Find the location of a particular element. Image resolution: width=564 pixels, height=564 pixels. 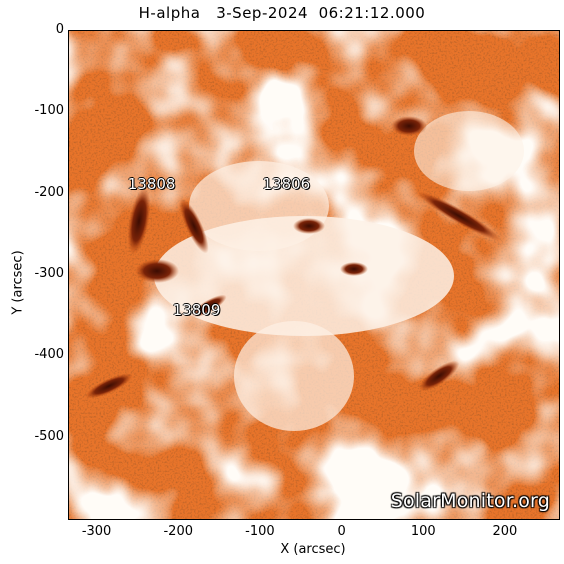

x-tick-label: 100 is located at coordinates (423, 531).